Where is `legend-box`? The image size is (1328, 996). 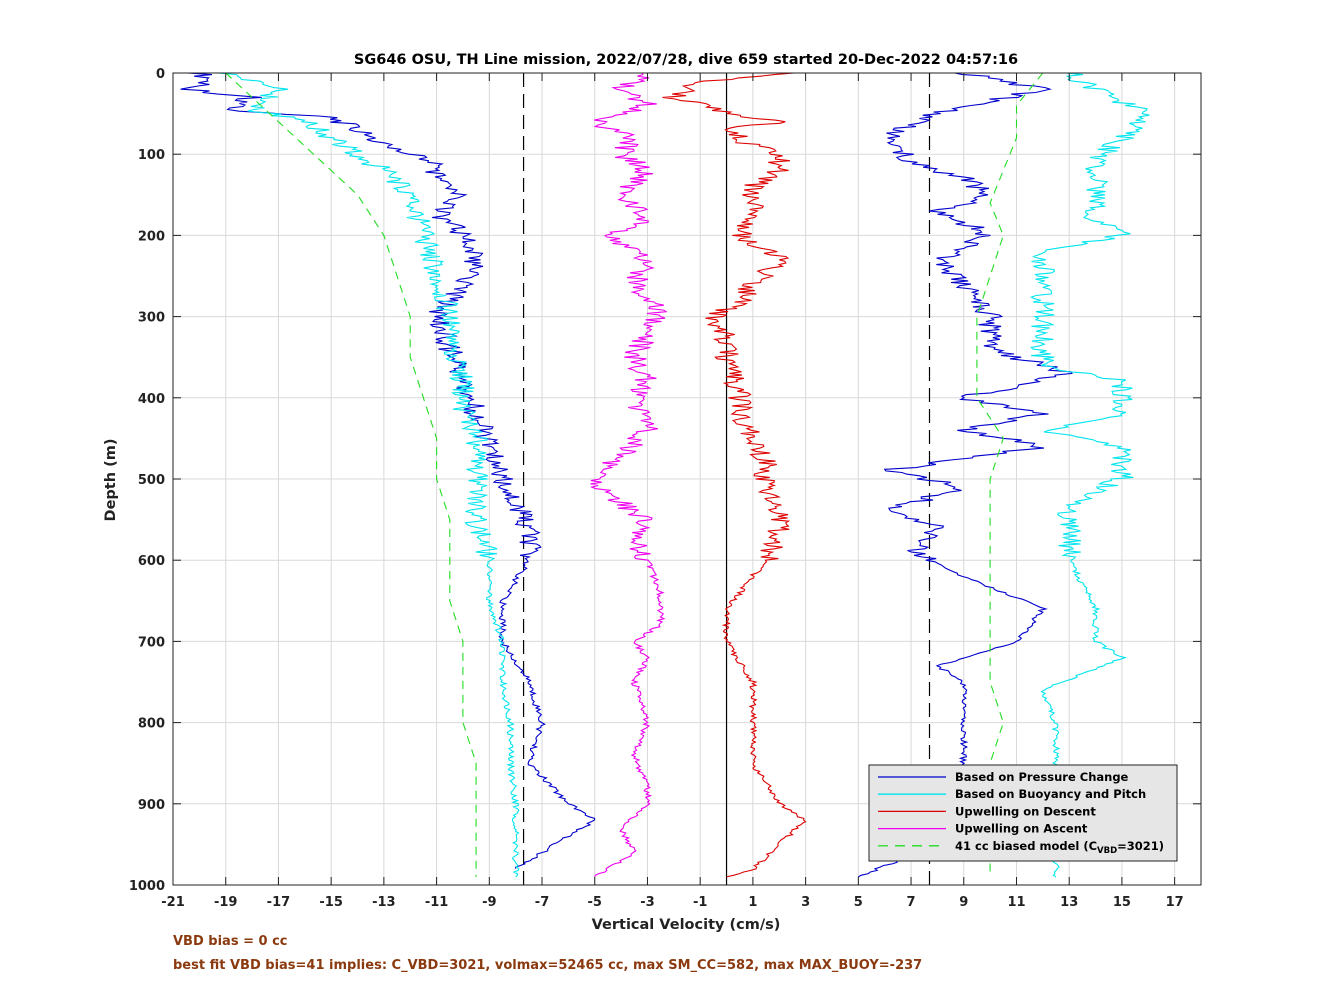
legend-box is located at coordinates (1023, 813).